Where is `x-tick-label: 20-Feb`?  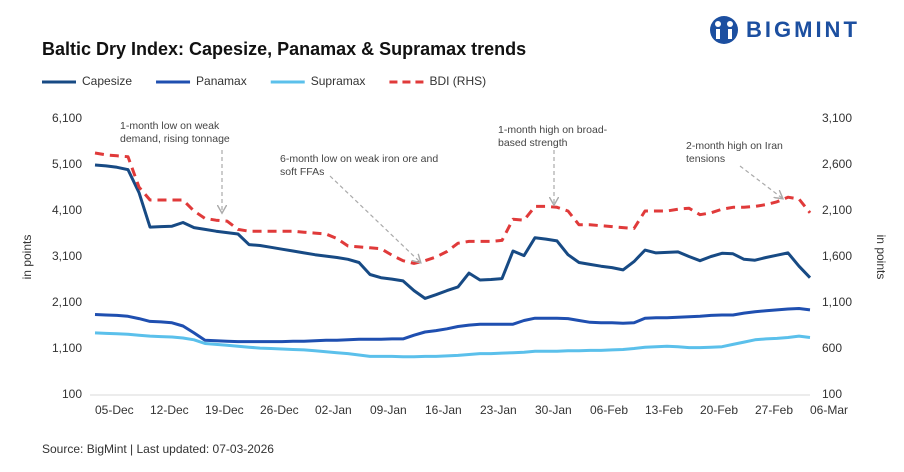 x-tick-label: 20-Feb is located at coordinates (719, 410).